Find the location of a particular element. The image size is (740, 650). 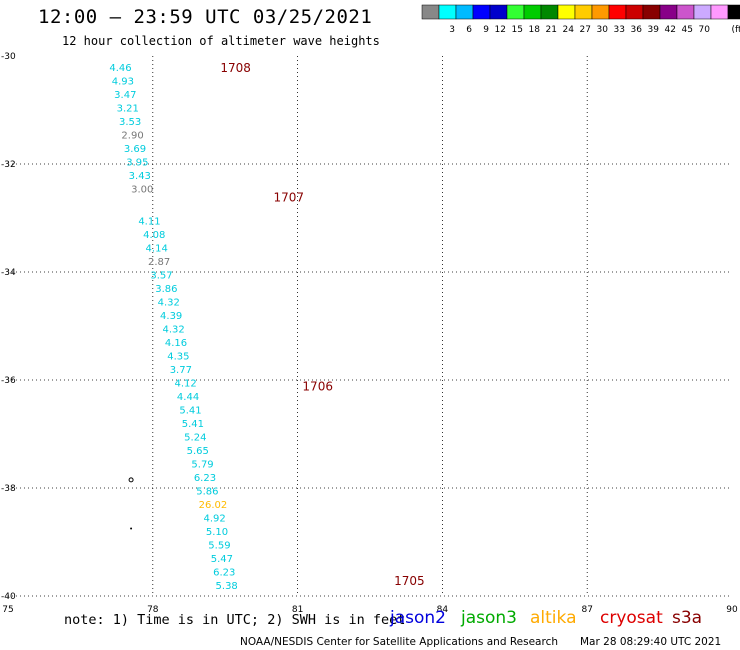

legend-tick-label: 12 is located at coordinates (500, 30).